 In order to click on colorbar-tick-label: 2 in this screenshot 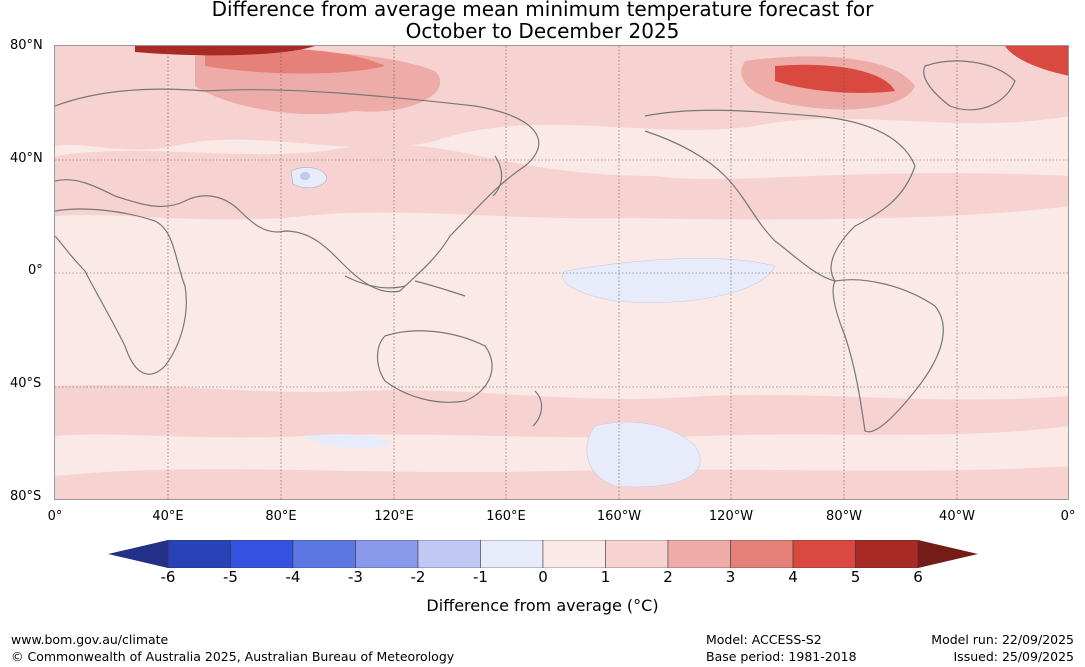, I will do `click(668, 577)`.